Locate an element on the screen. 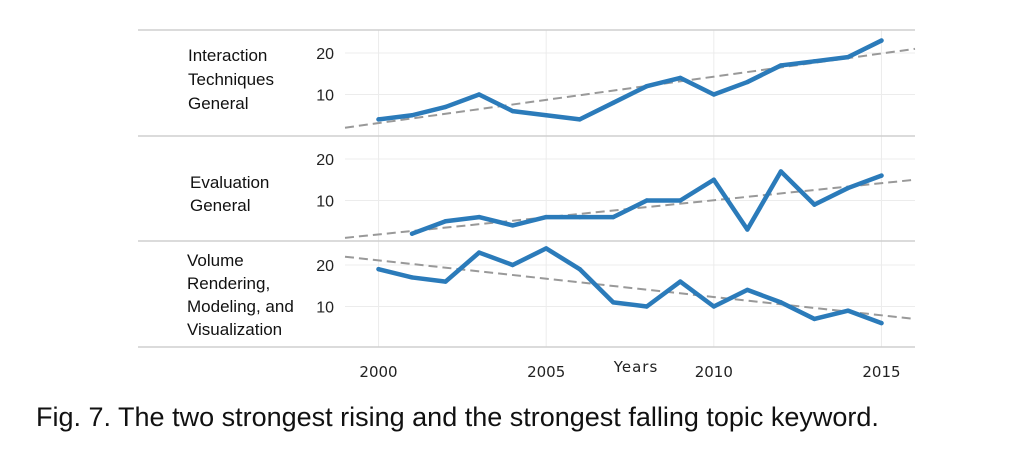 Image resolution: width=1026 pixels, height=465 pixels. panel-label-line: Rendering, is located at coordinates (228, 283).